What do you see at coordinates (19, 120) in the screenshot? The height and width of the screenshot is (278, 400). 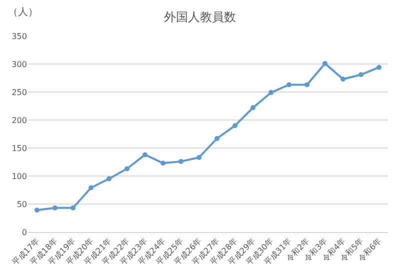 I see `y-tick-label: 200` at bounding box center [19, 120].